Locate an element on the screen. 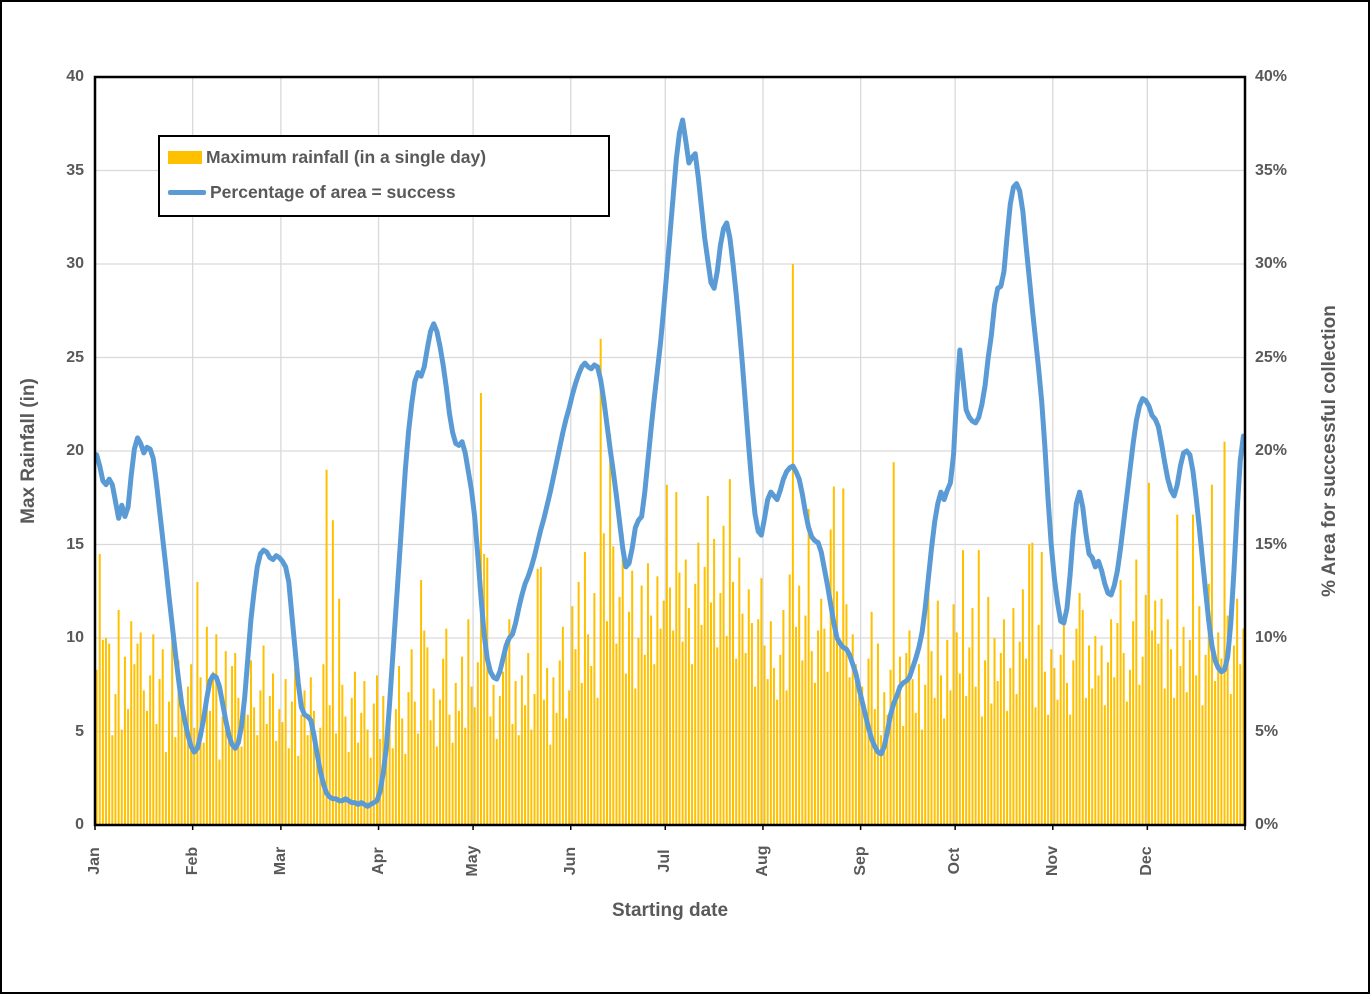 The height and width of the screenshot is (994, 1370). legend-line-label: Percentage of area = success is located at coordinates (333, 192).